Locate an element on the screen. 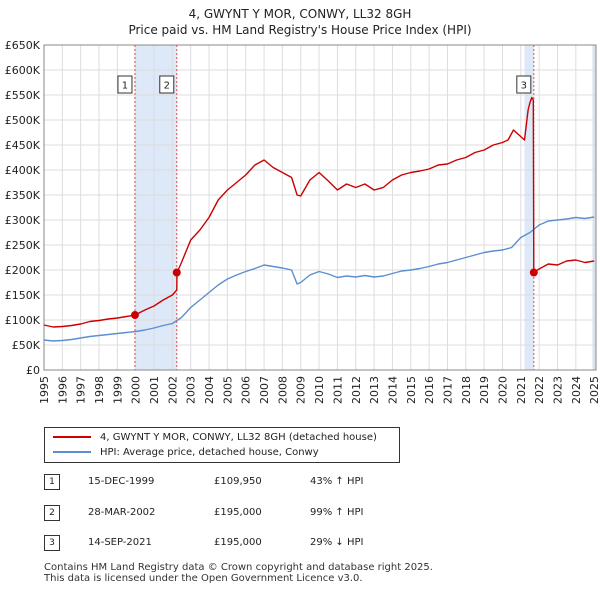  x-tick-label: 2019 is located at coordinates (484, 390).